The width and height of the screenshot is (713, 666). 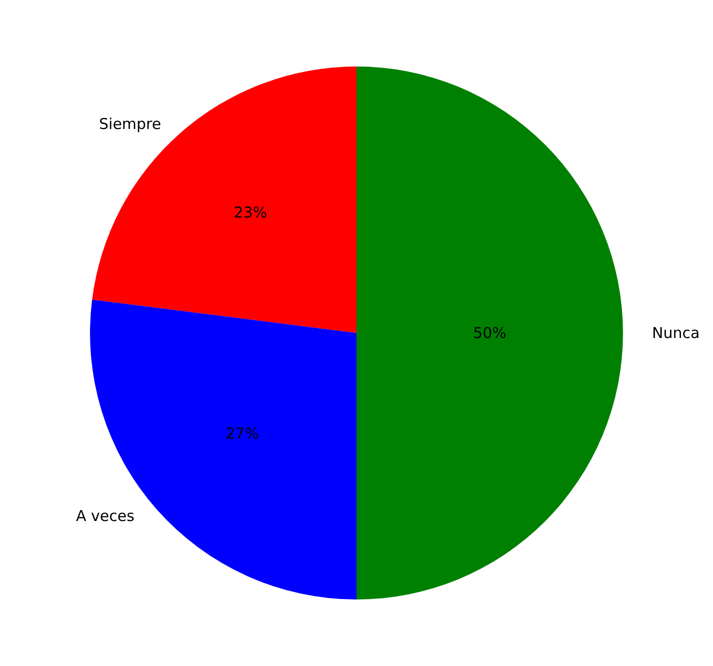 I want to click on data-label: 27%, so click(x=242, y=433).